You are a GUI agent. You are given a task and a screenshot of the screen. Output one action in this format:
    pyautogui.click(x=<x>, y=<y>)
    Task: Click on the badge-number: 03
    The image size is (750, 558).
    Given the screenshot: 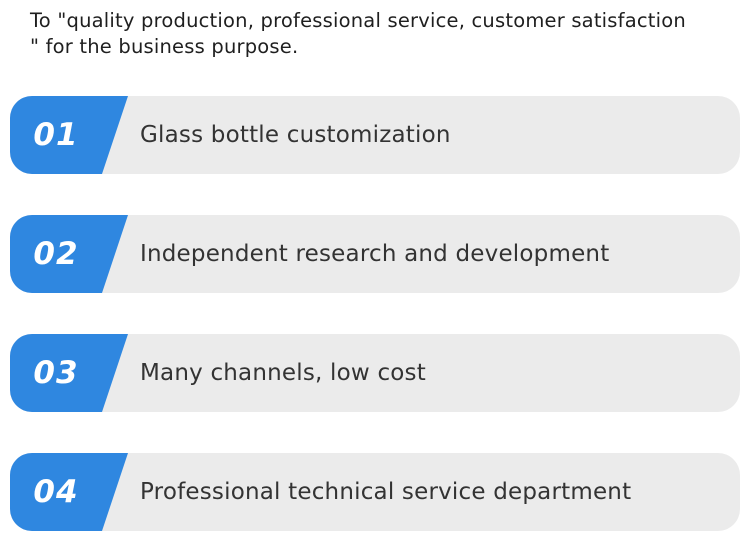 What is the action you would take?
    pyautogui.click(x=56, y=373)
    